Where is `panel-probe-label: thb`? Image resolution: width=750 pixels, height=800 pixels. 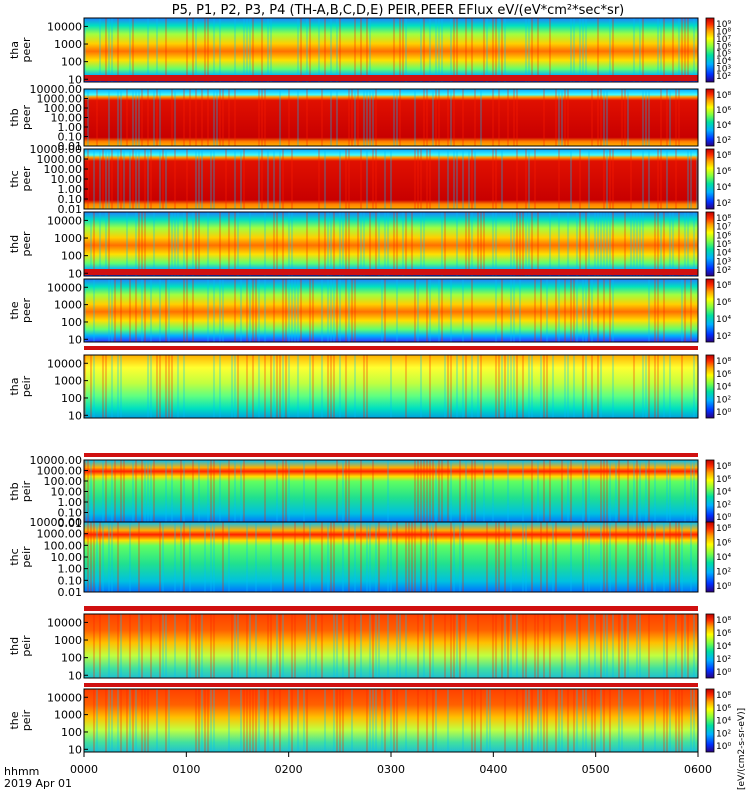 panel-probe-label: thb is located at coordinates (14, 491).